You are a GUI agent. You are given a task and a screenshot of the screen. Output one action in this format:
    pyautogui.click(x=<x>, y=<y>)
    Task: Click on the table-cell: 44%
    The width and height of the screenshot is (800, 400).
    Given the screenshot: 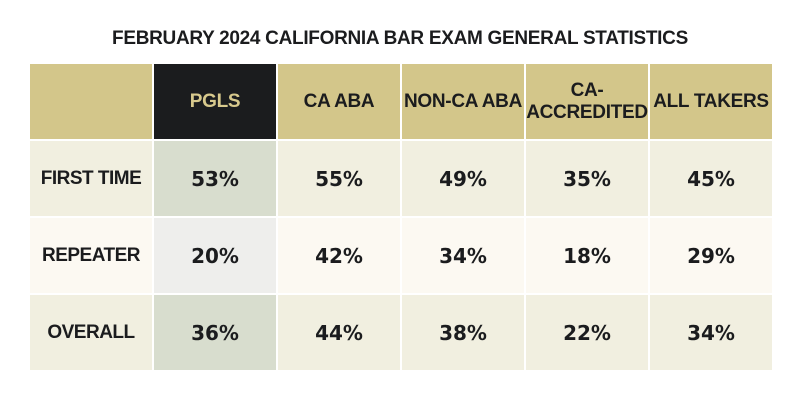 What is the action you would take?
    pyautogui.click(x=339, y=332)
    